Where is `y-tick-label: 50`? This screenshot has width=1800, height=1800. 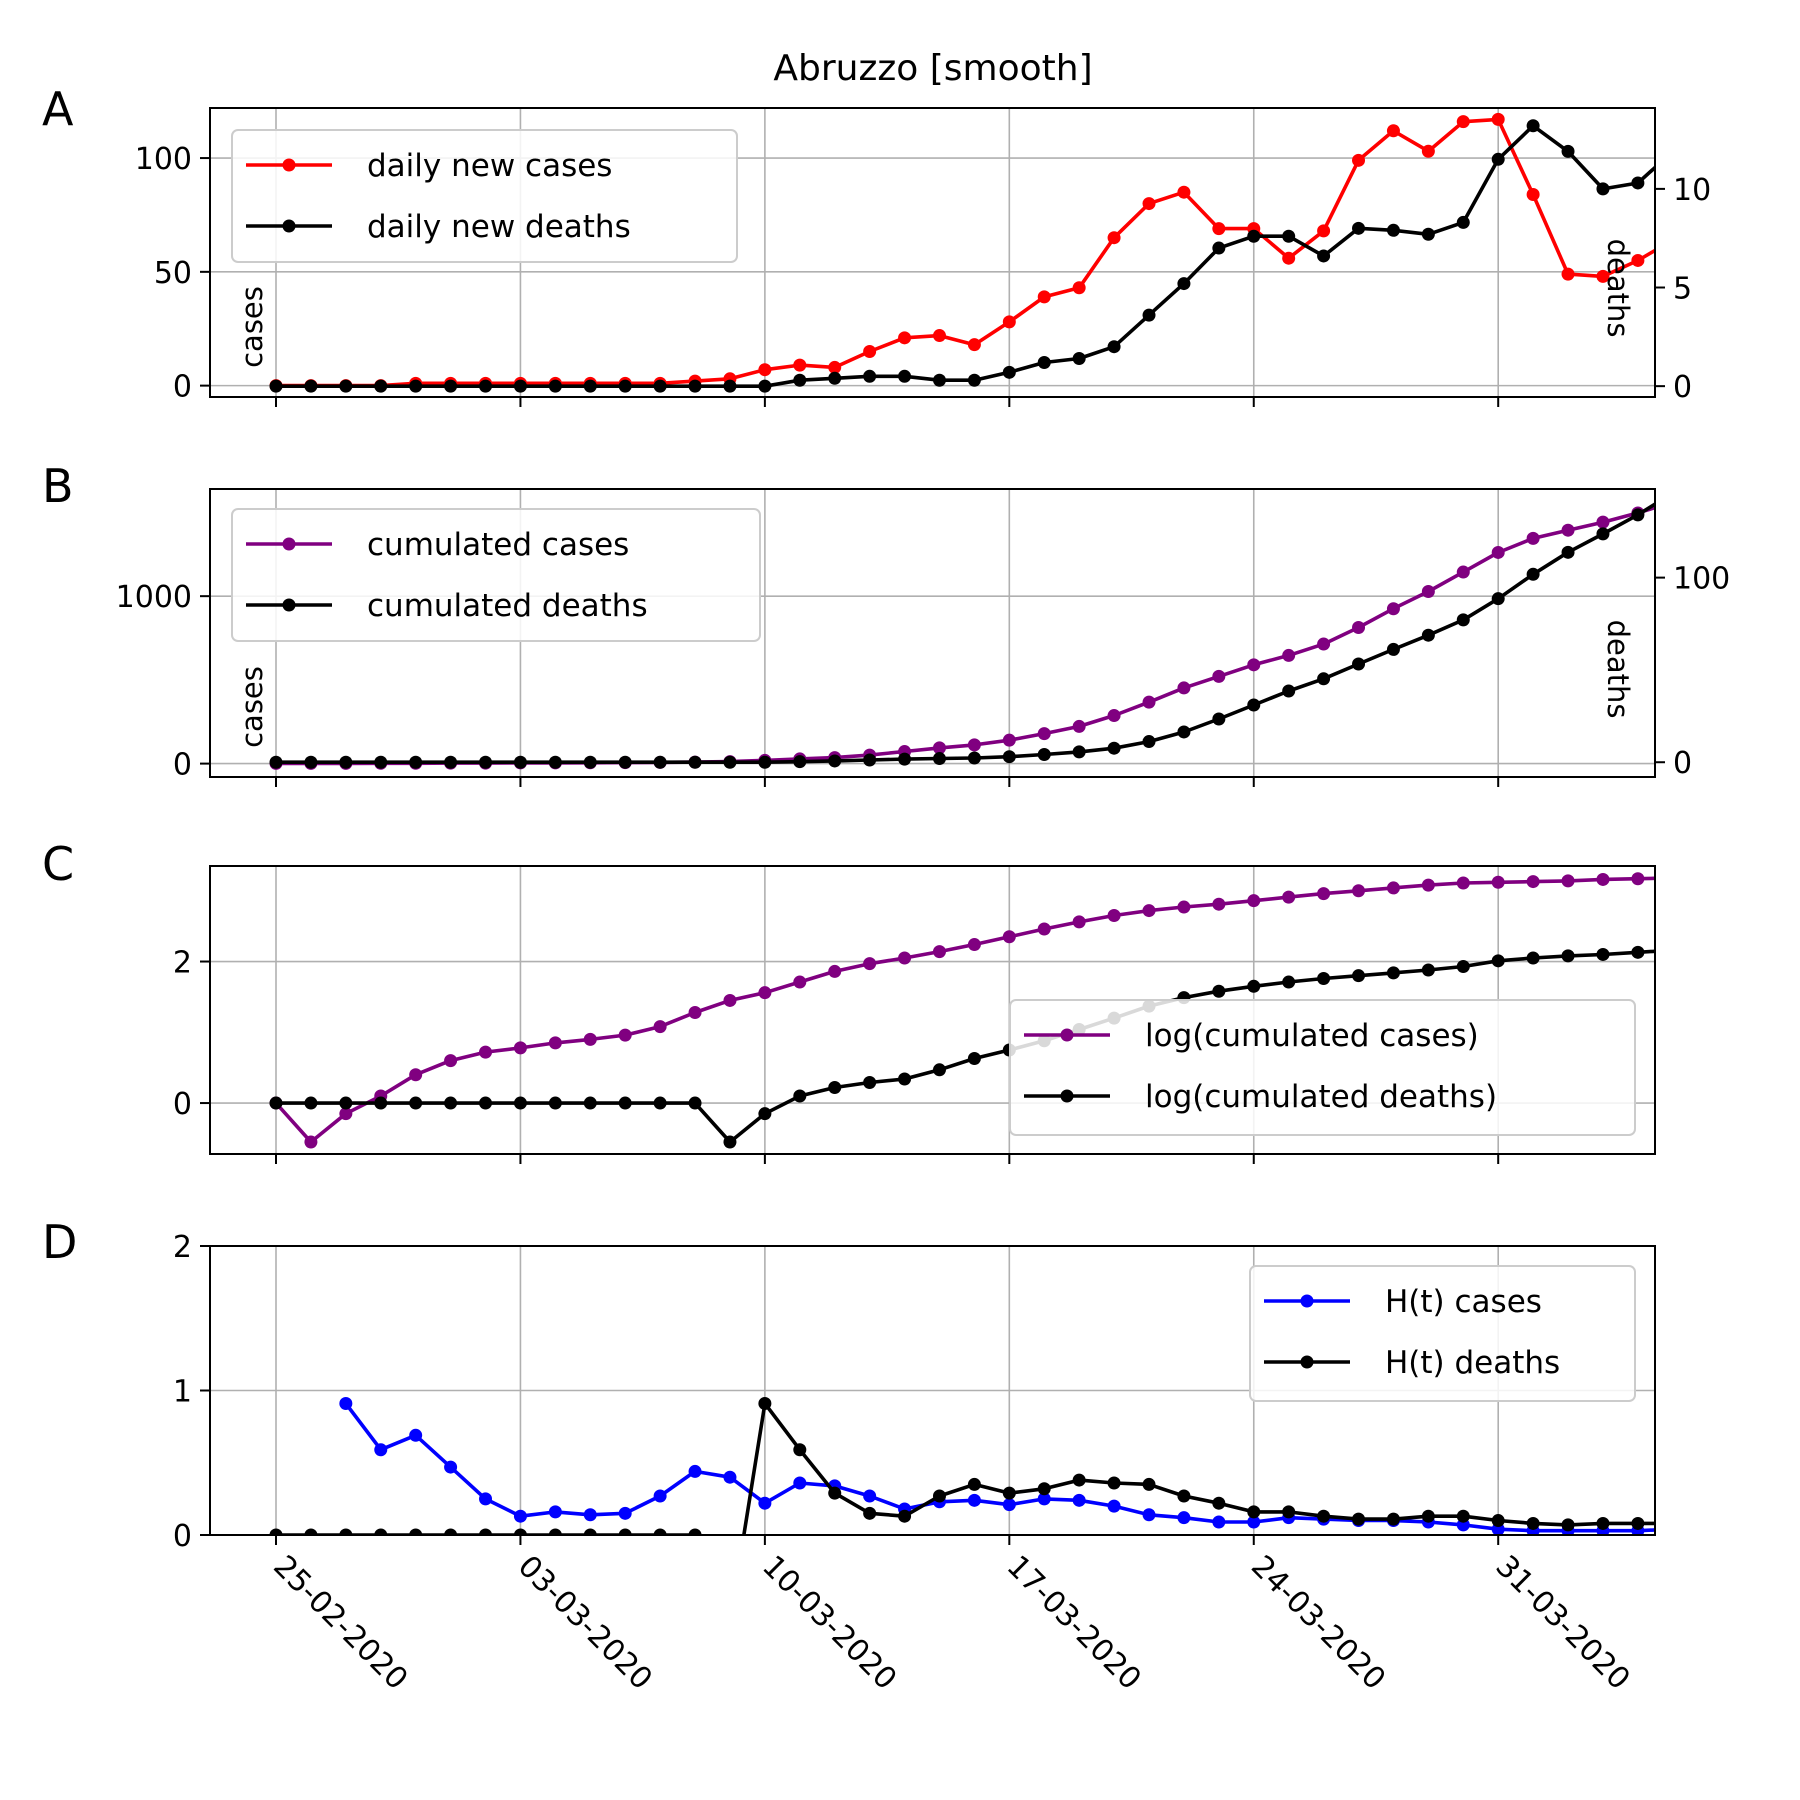 y-tick-label: 50 is located at coordinates (173, 273).